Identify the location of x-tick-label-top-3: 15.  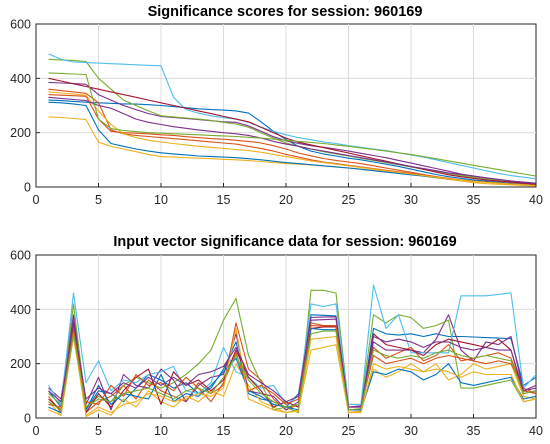
(224, 200).